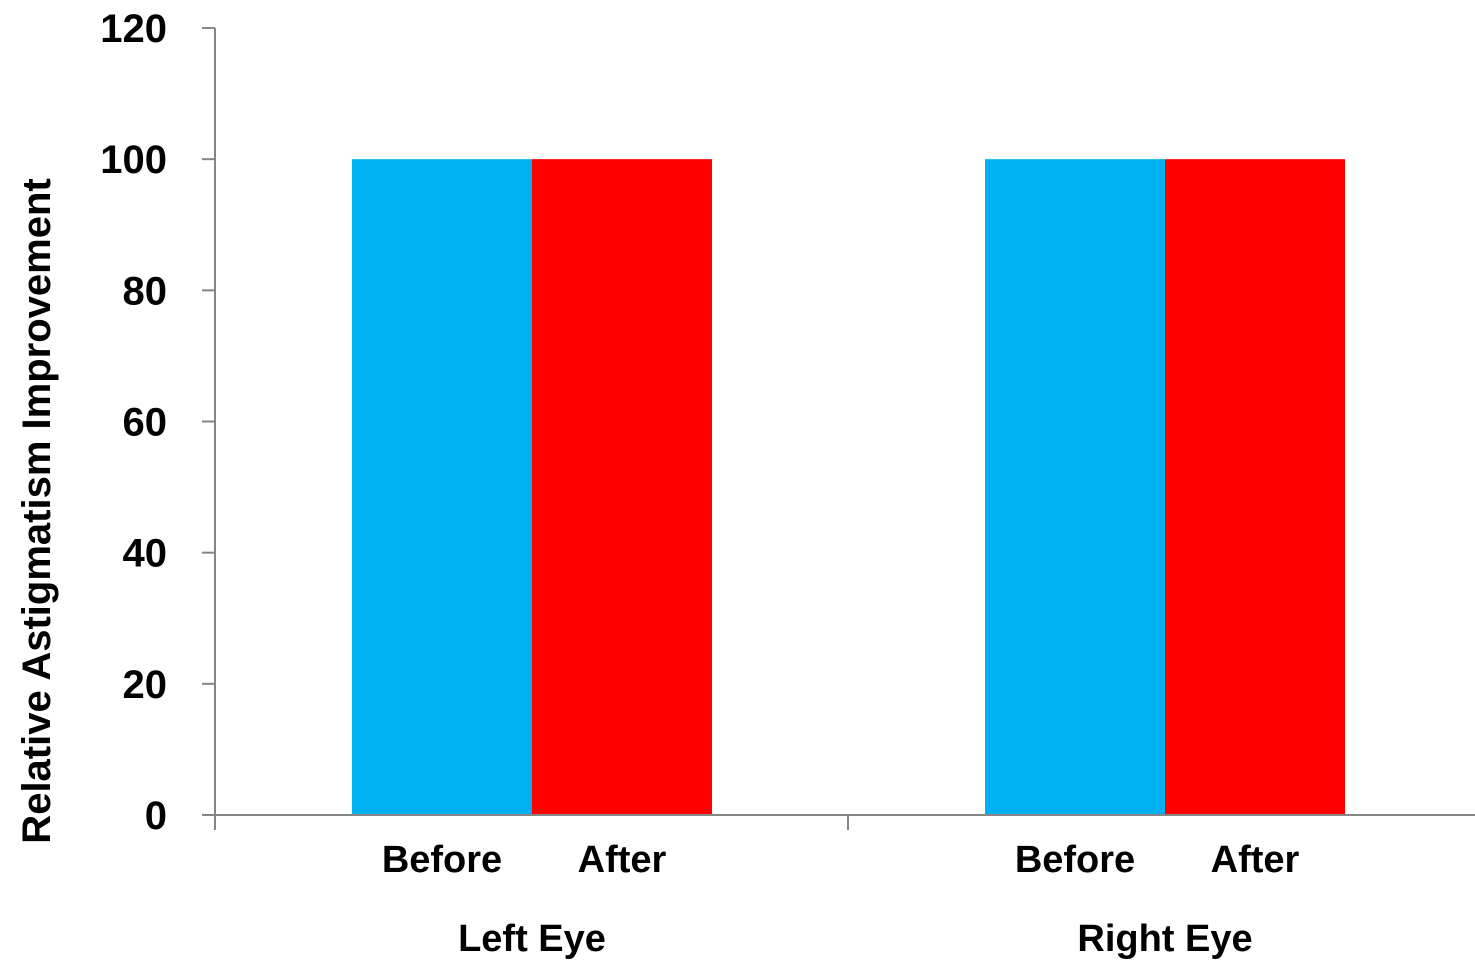  I want to click on y-axis-title: Relative Astigmatism Improvement, so click(37, 510).